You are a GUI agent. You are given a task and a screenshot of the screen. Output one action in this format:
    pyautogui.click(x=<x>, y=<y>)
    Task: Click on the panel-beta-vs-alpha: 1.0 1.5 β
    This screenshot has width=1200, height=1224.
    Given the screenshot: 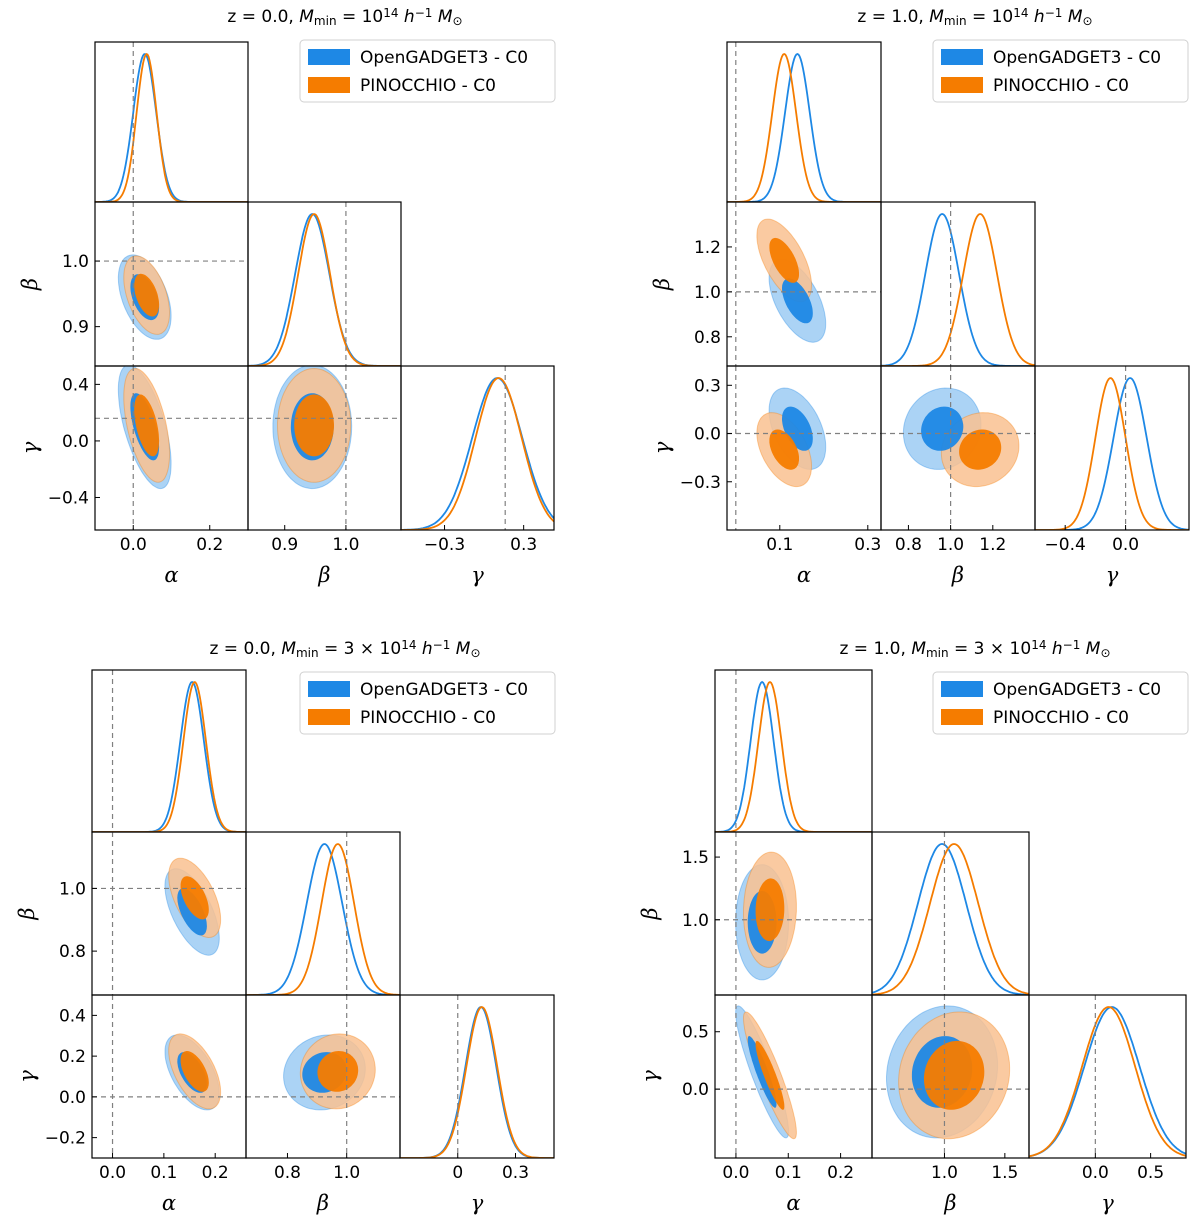 What is the action you would take?
    pyautogui.click(x=755, y=913)
    